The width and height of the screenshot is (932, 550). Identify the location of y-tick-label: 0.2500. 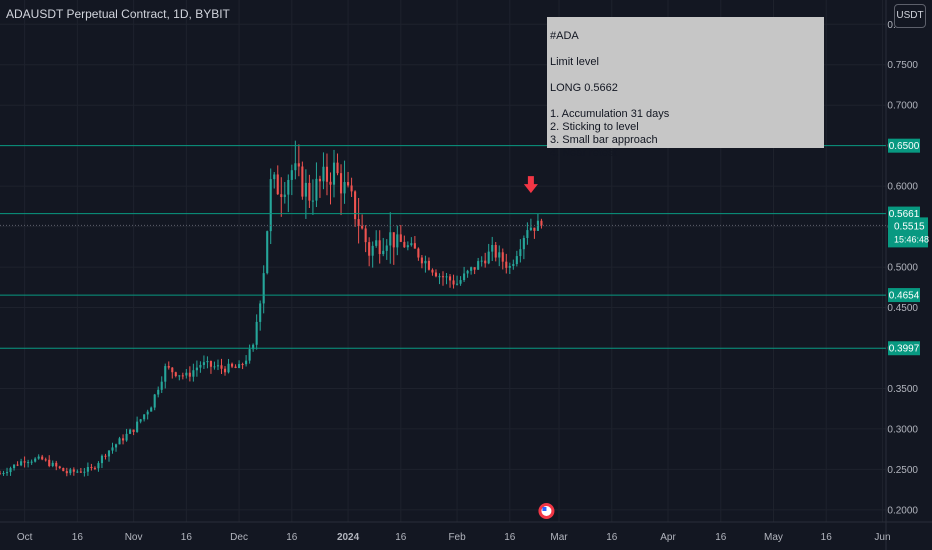
(902, 470).